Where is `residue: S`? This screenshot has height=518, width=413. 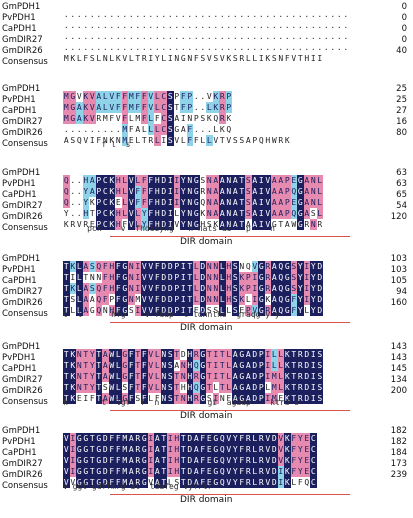 residue: S is located at coordinates (216, 58).